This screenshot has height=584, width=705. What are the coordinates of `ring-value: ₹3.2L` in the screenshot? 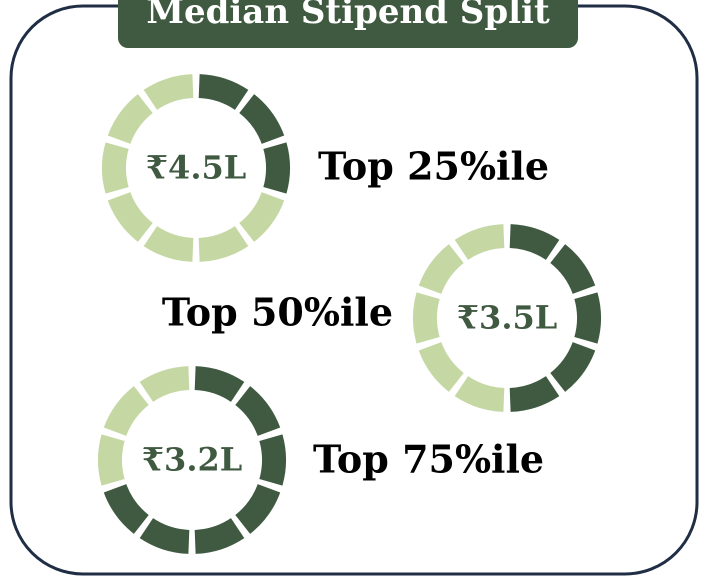 It's located at (192, 460).